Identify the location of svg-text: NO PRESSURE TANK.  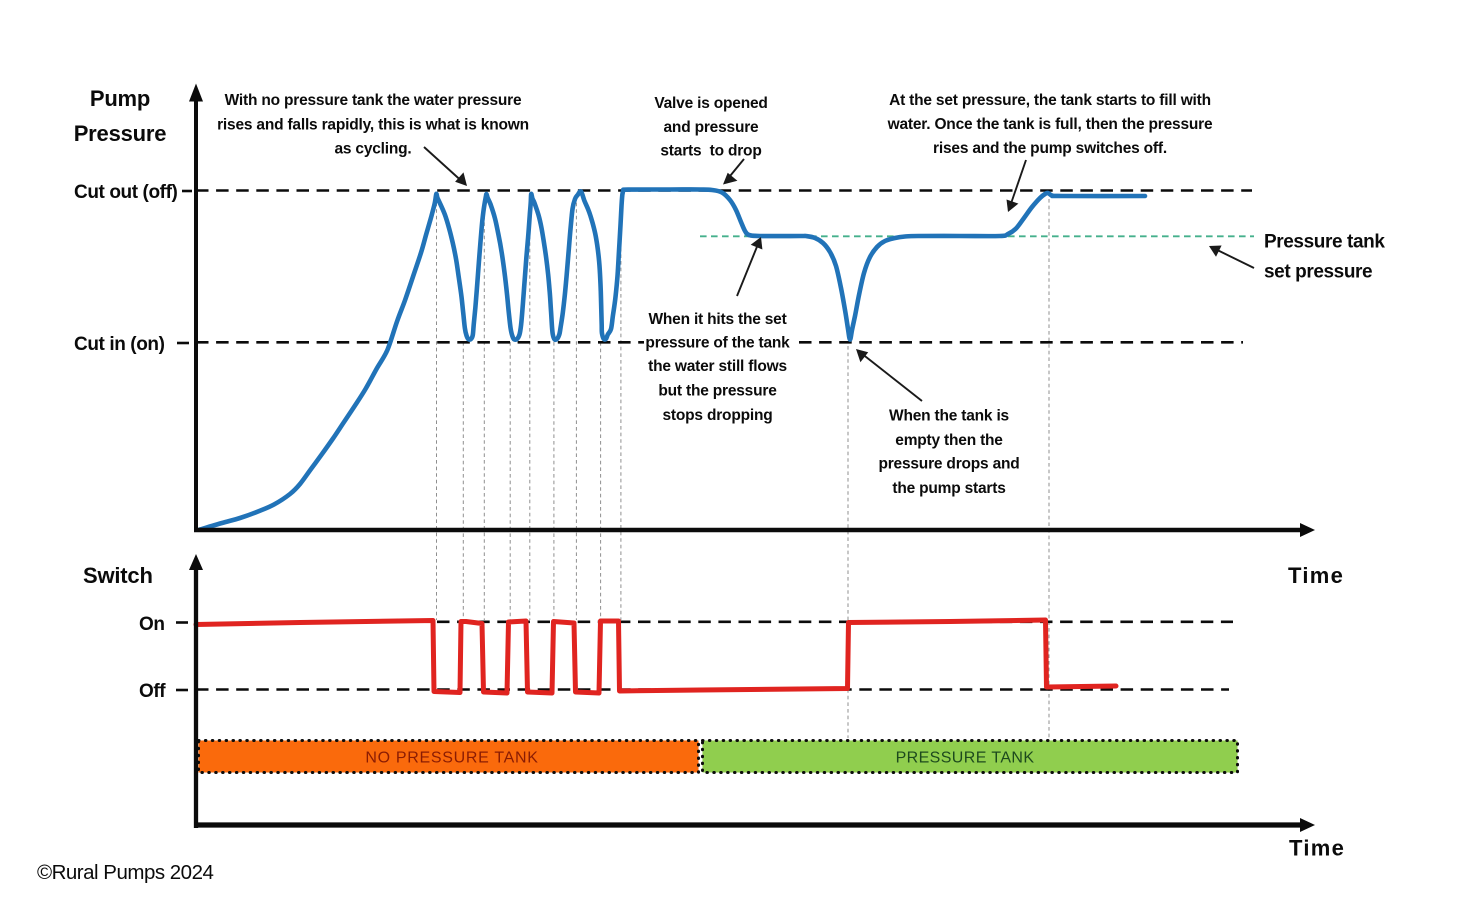
(451, 758).